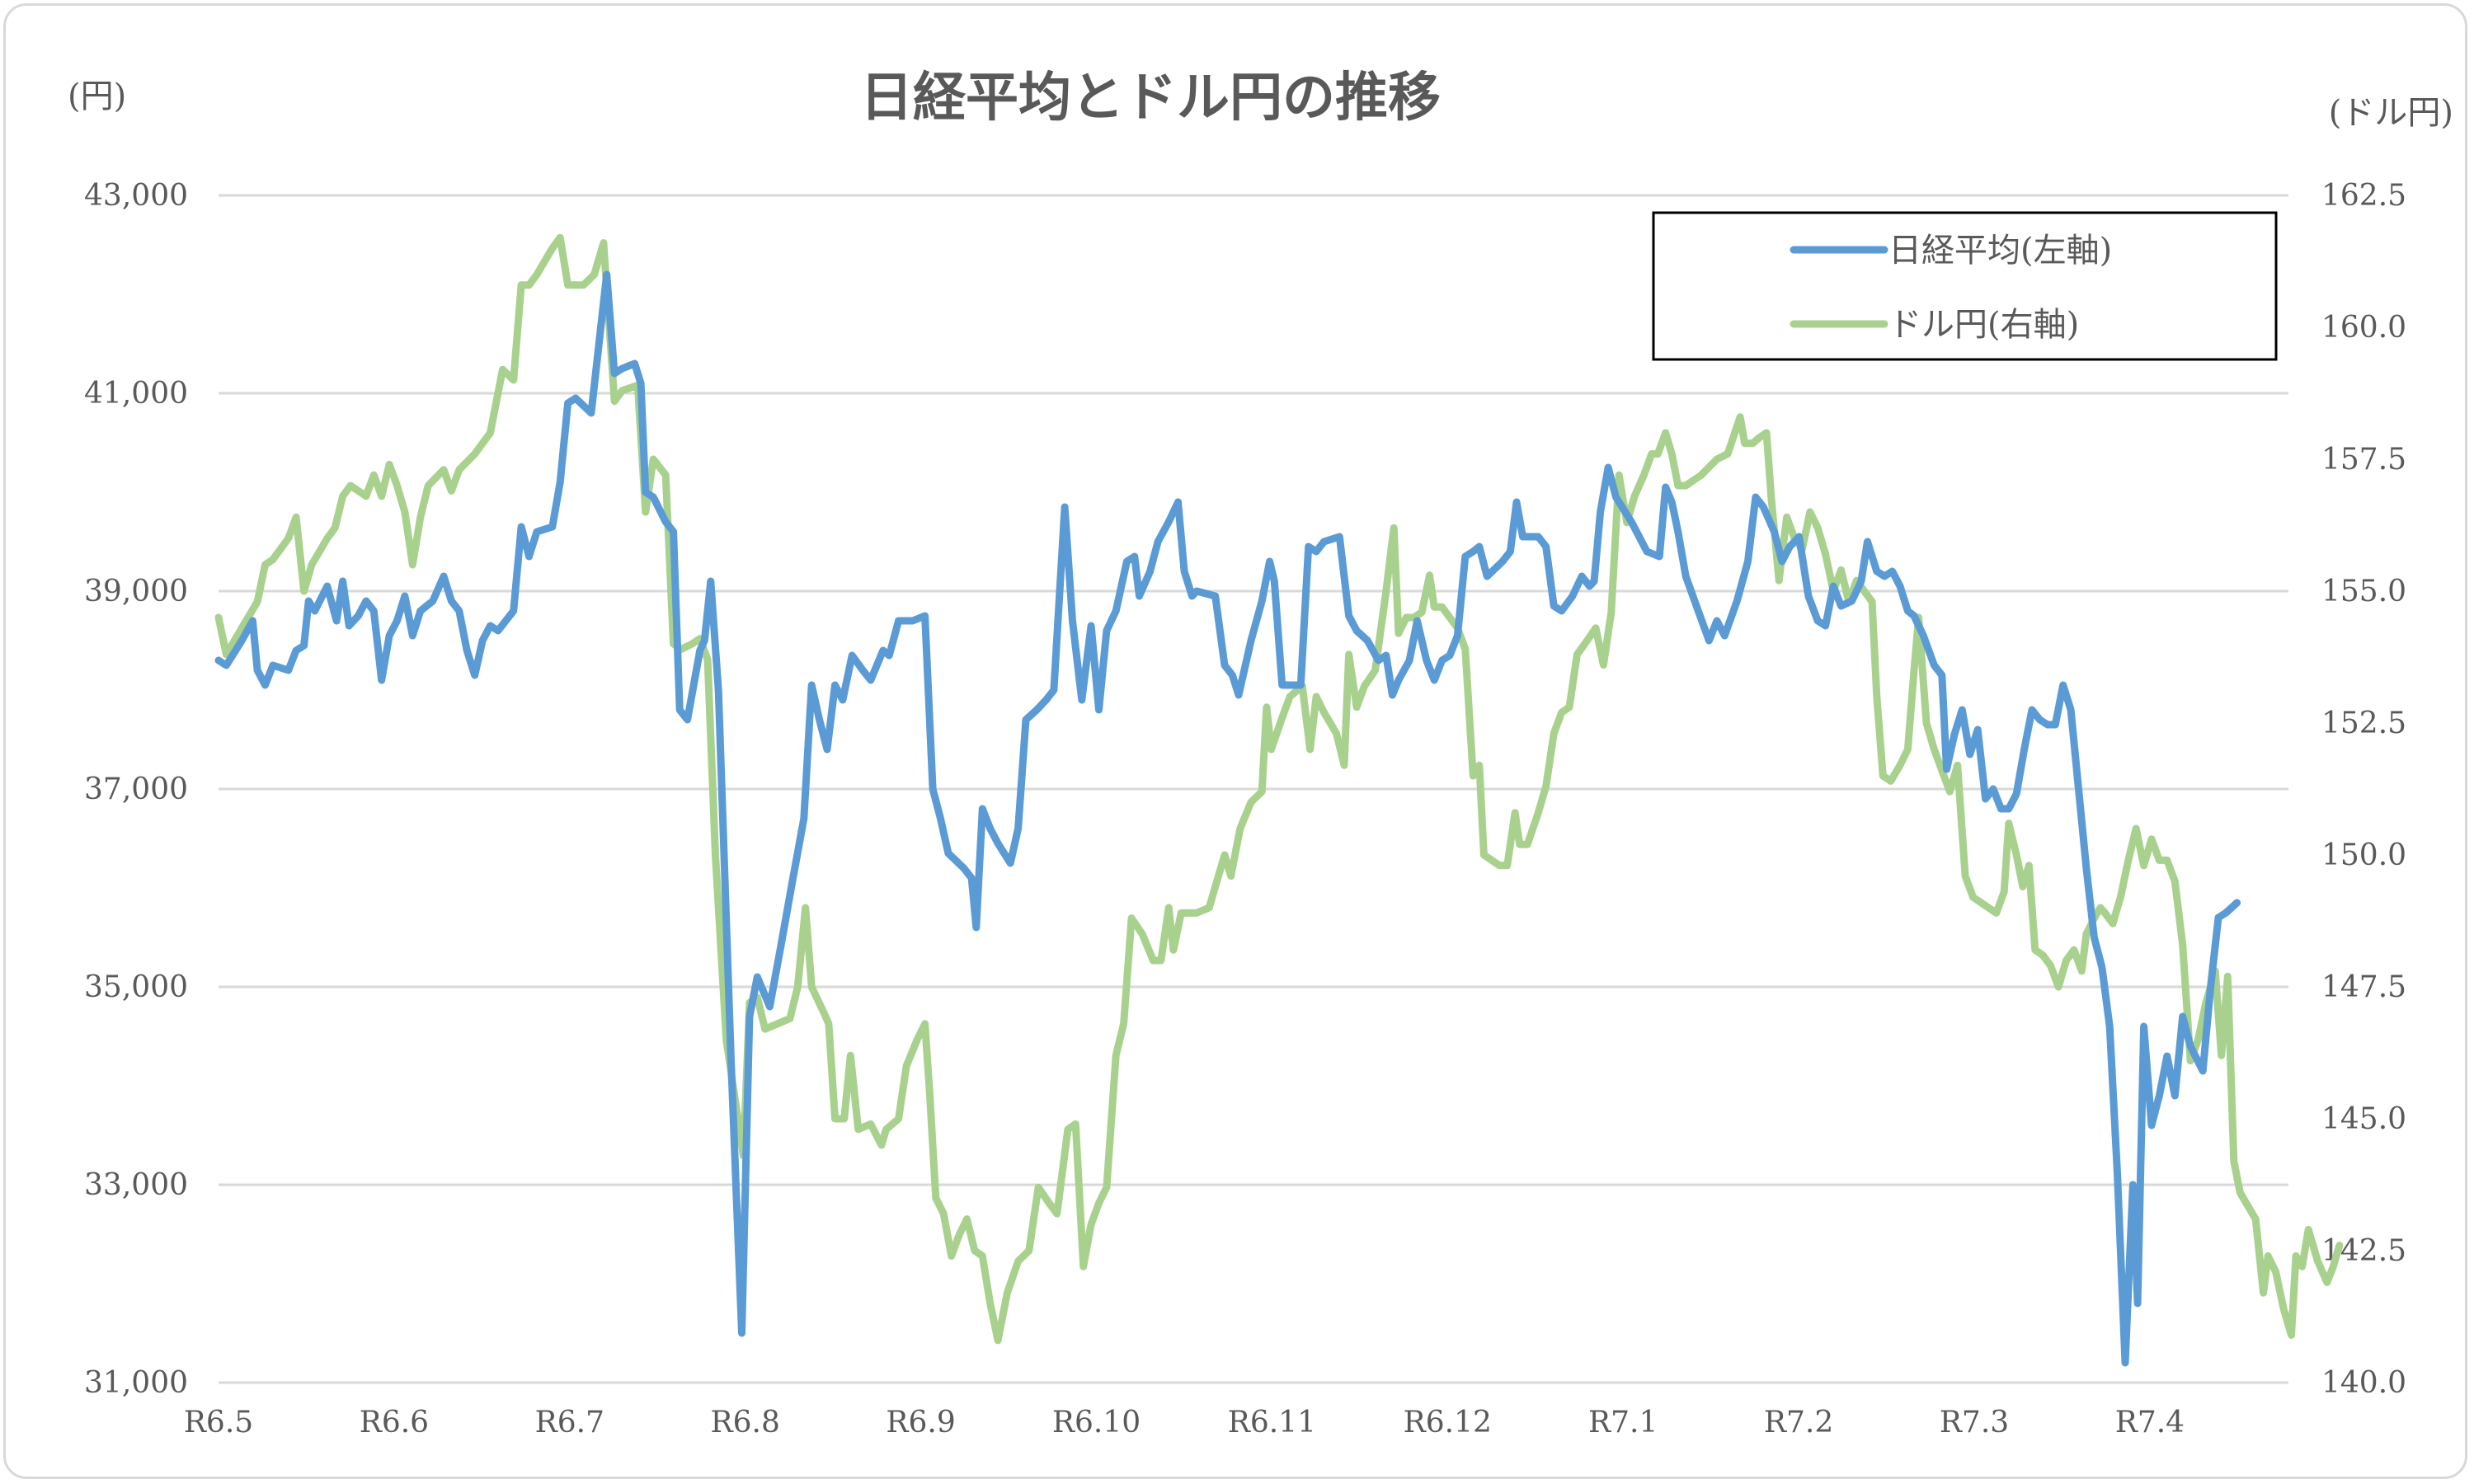 The height and width of the screenshot is (1484, 2474). I want to click on legend-label-nikkei: 日経平均(左軸), so click(2000, 251).